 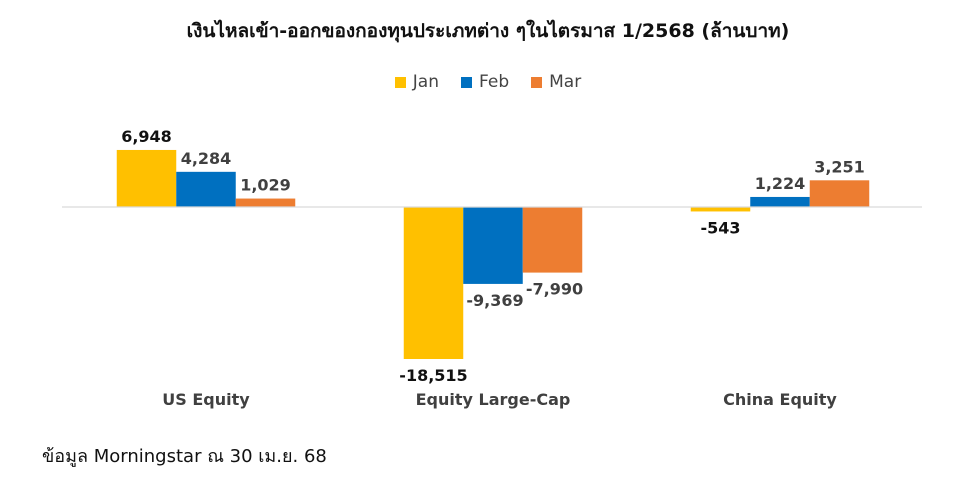 What do you see at coordinates (265, 185) in the screenshot?
I see `data-label-us-equity-mar: 1,029` at bounding box center [265, 185].